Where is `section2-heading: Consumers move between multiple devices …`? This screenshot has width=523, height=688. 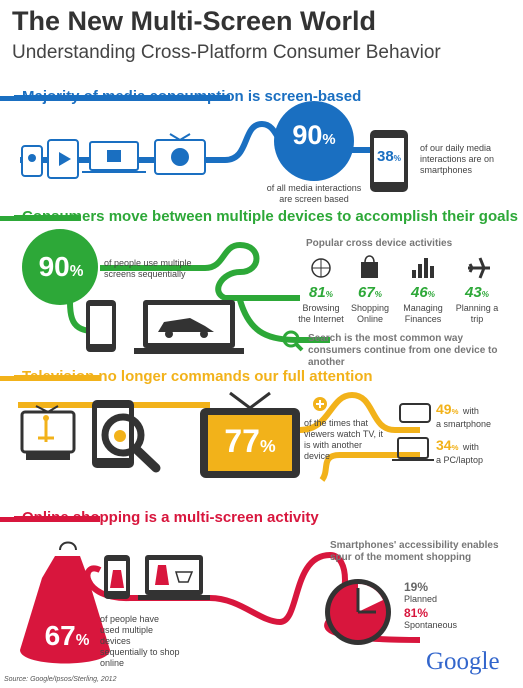
section2-heading: Consumers move between multiple devices … is located at coordinates (270, 216).